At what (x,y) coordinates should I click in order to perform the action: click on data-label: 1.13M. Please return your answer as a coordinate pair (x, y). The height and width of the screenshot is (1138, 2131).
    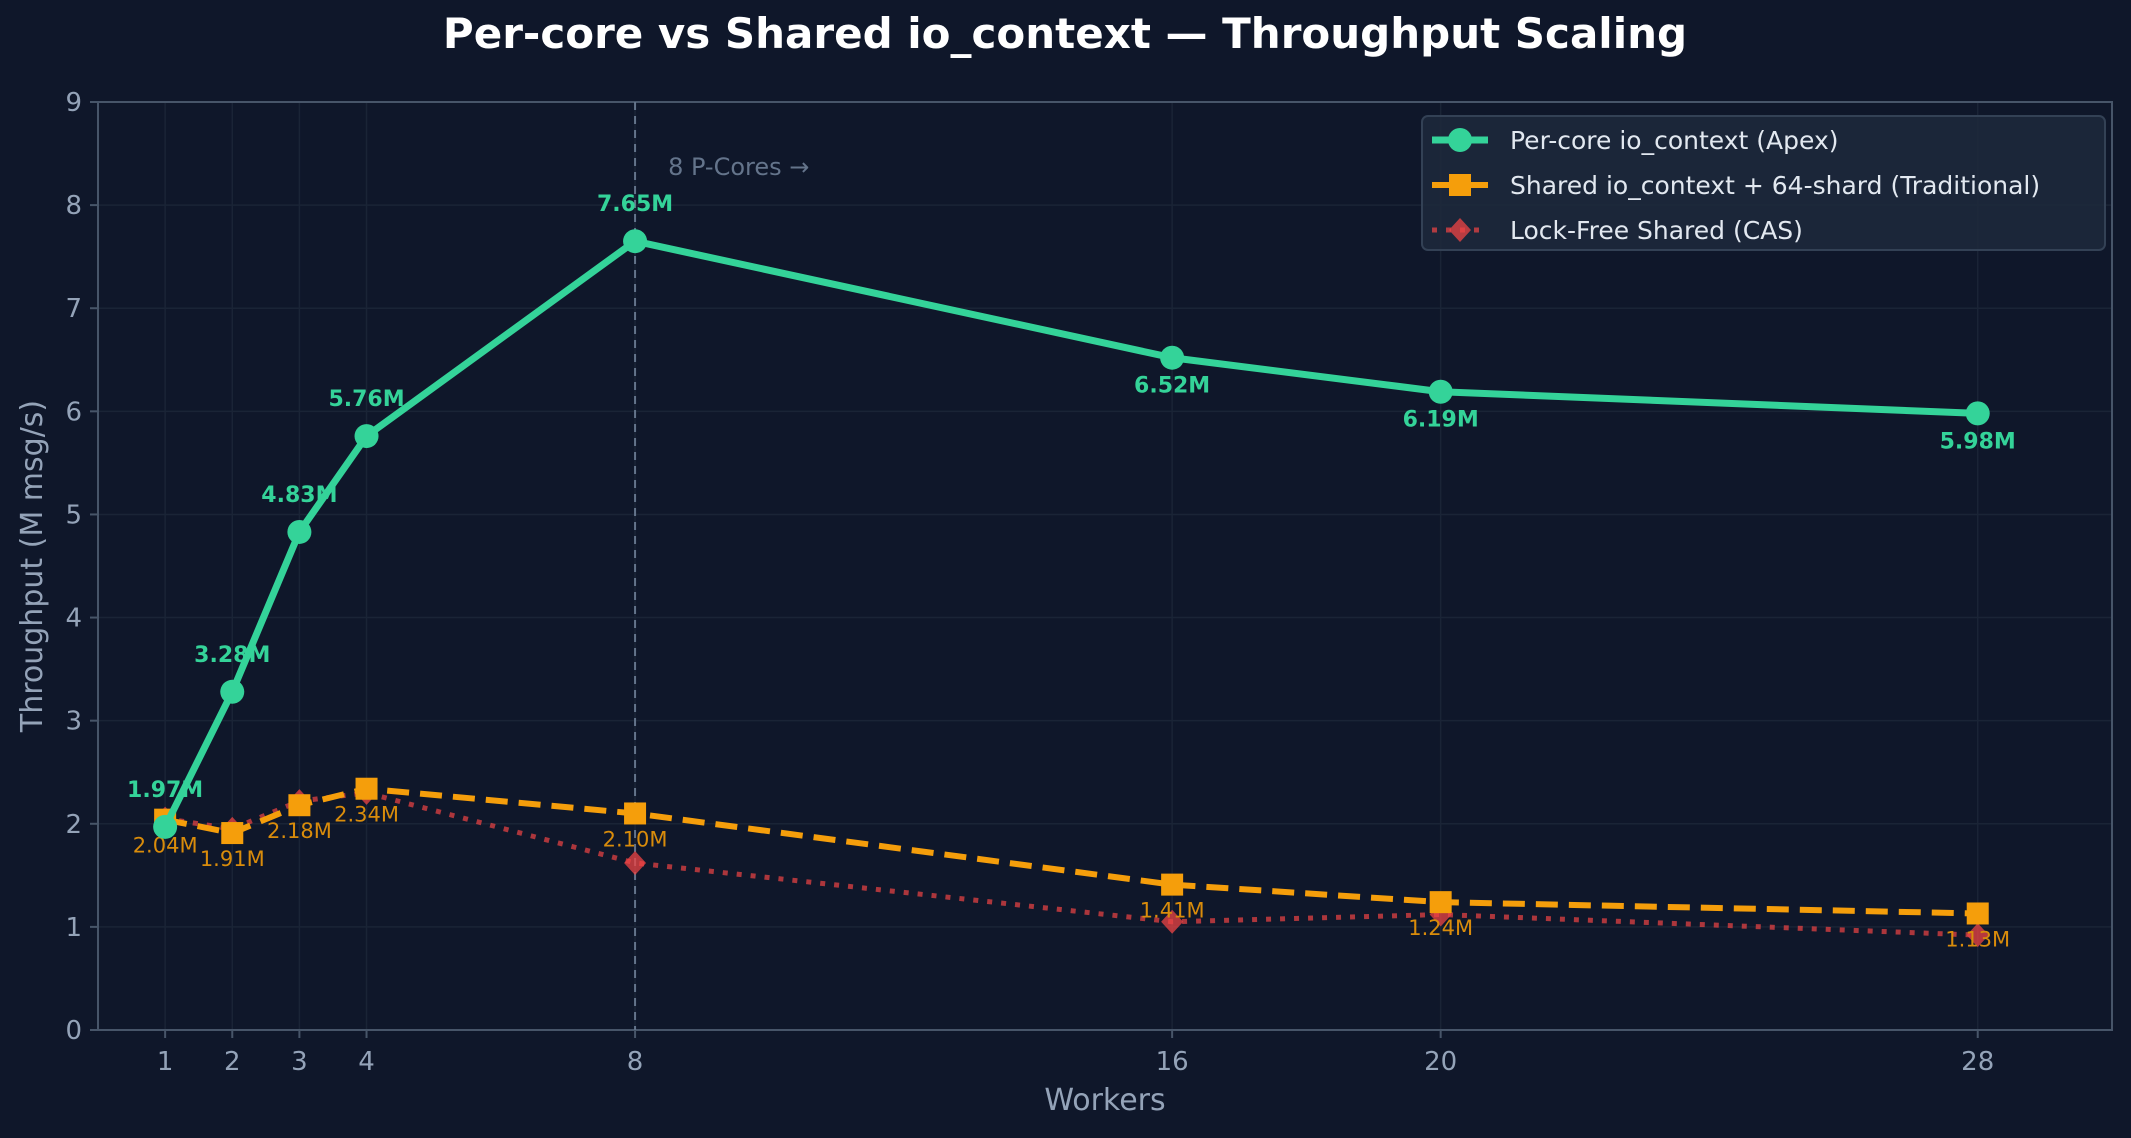
    Looking at the image, I should click on (1977, 939).